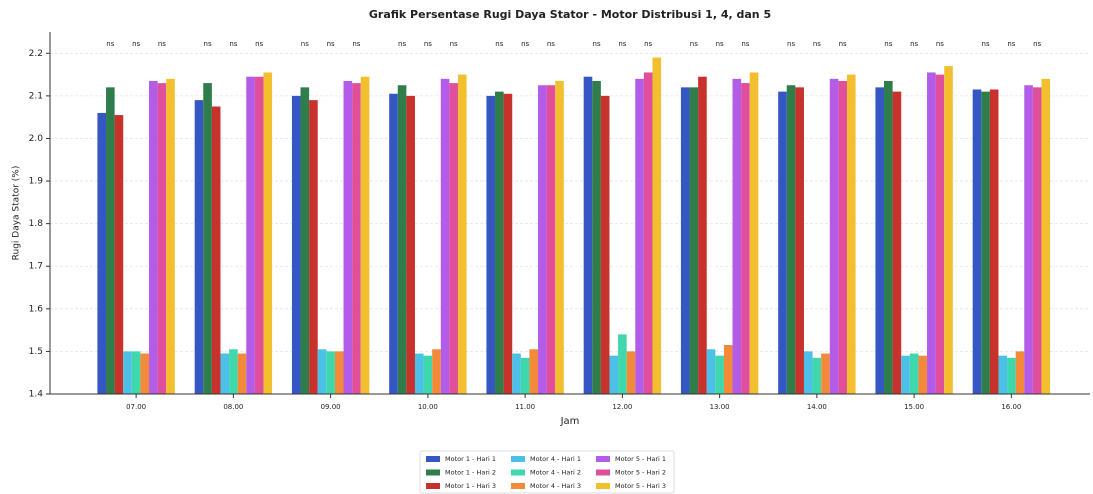 This screenshot has width=1093, height=494. Describe the element at coordinates (470, 459) in the screenshot. I see `legend-label: Motor 1 - Hari 1` at that location.